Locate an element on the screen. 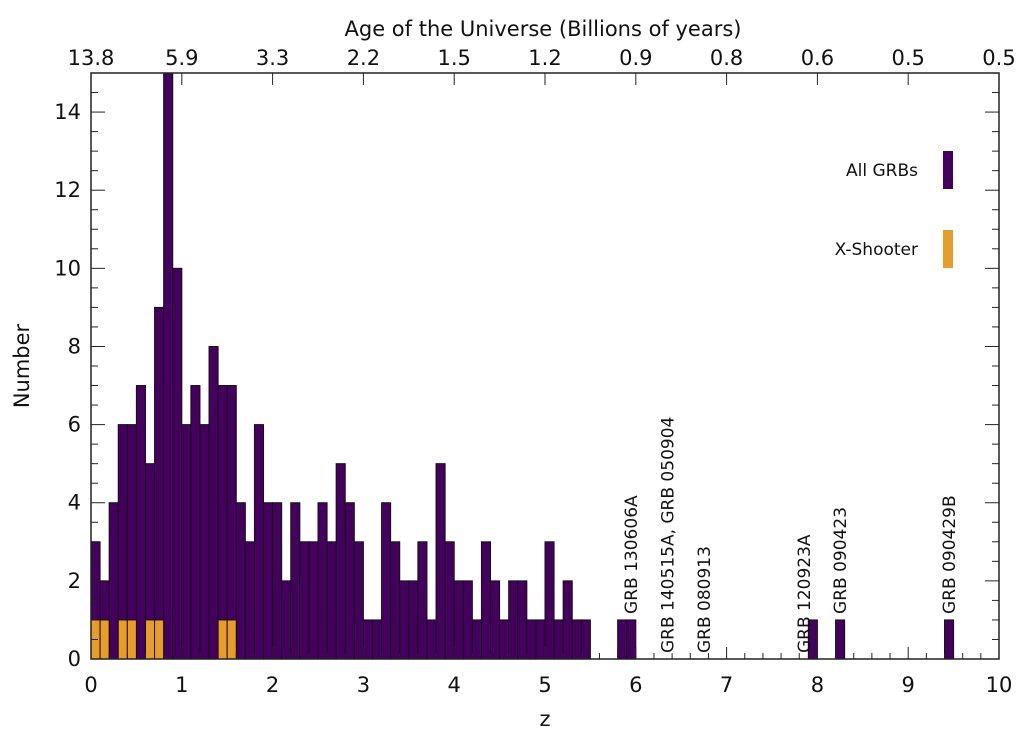 The width and height of the screenshot is (1024, 731). x-tick-label: 3 is located at coordinates (363, 685).